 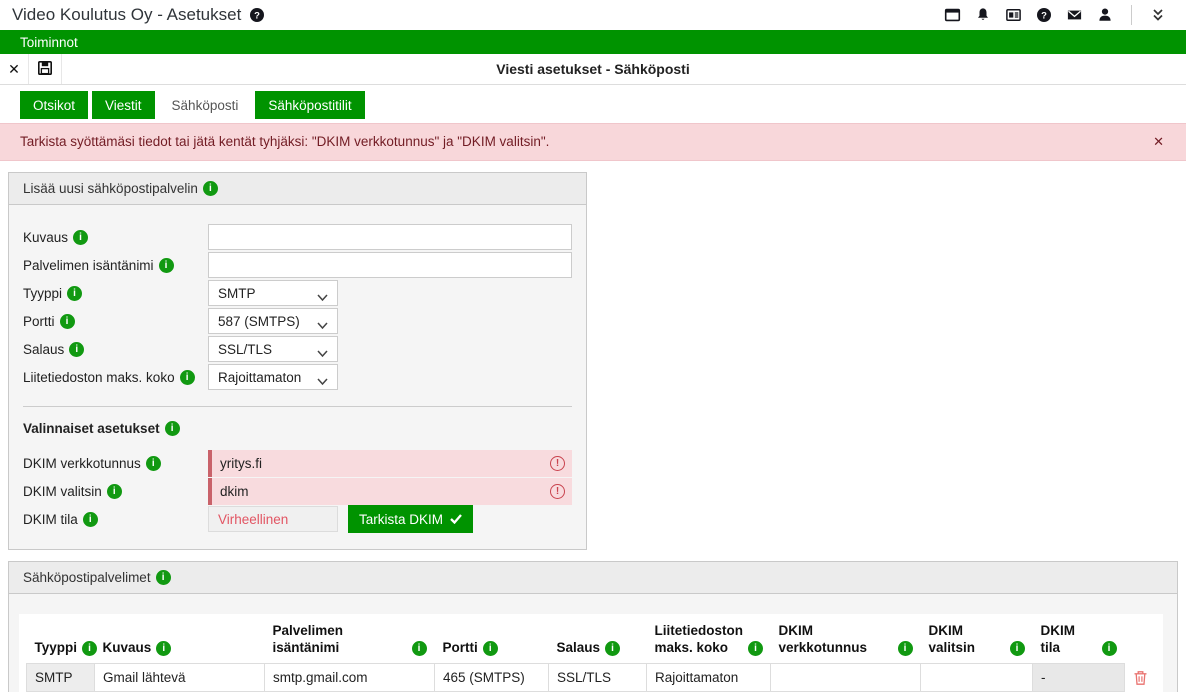 What do you see at coordinates (115, 519) in the screenshot?
I see `field-label: DKIM tila` at bounding box center [115, 519].